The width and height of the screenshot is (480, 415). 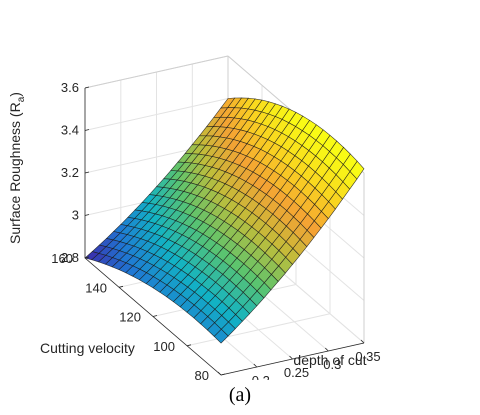 I want to click on figure-caption: (a), so click(x=240, y=395).